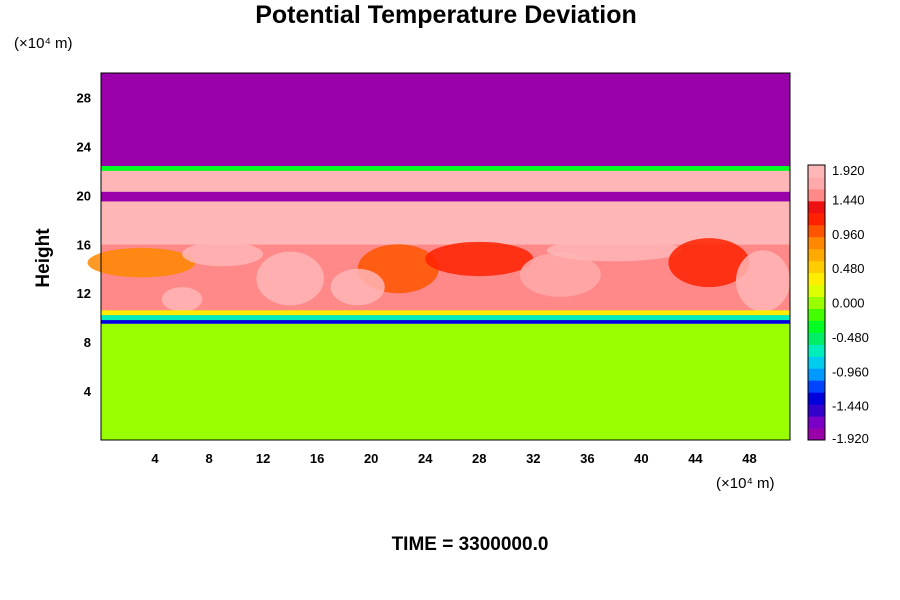 This screenshot has height=600, width=900. What do you see at coordinates (850, 406) in the screenshot?
I see `colorbar-tick-label: -1.440` at bounding box center [850, 406].